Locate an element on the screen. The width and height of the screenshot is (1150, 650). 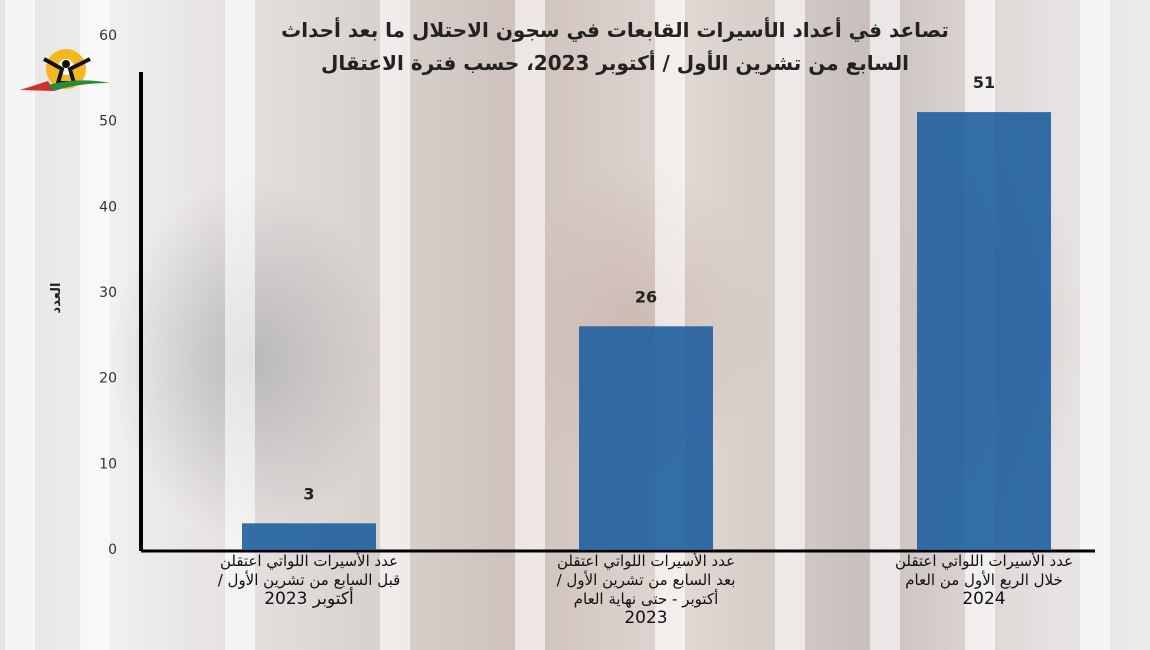
x-tick-label-line: قبل السابع من تشرين الأول / is located at coordinates (309, 580).